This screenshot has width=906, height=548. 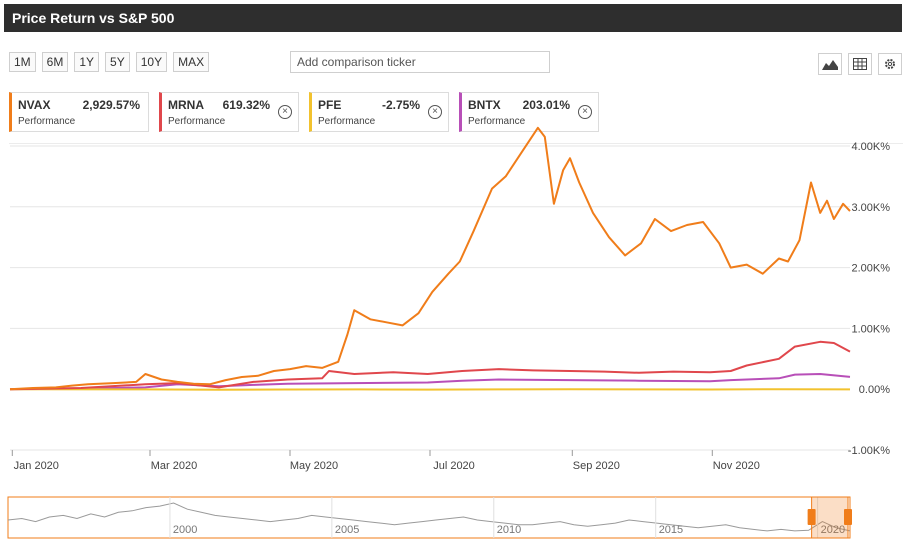 What do you see at coordinates (870, 329) in the screenshot?
I see `y-tick-label: 1.00K%` at bounding box center [870, 329].